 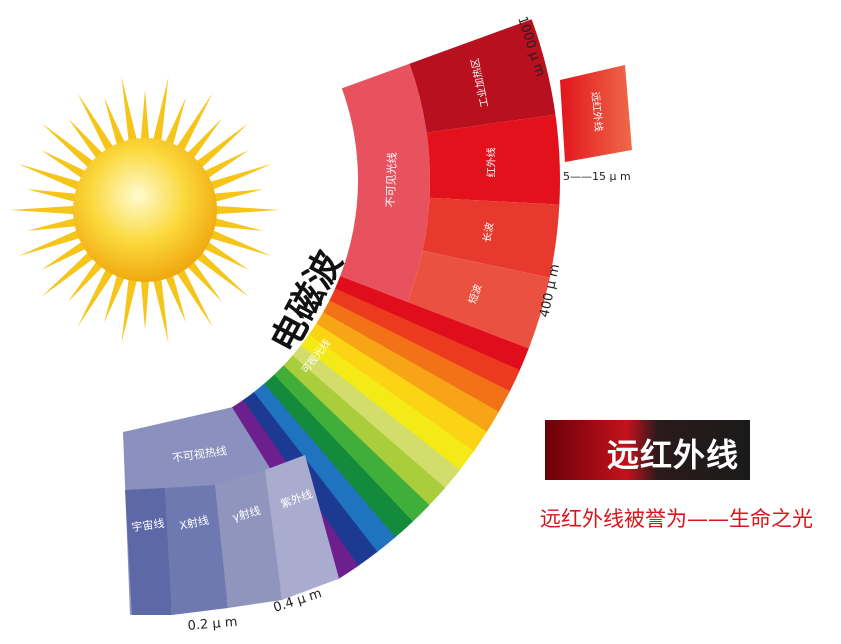 I want to click on callout-title: 远红外线, so click(x=673, y=455).